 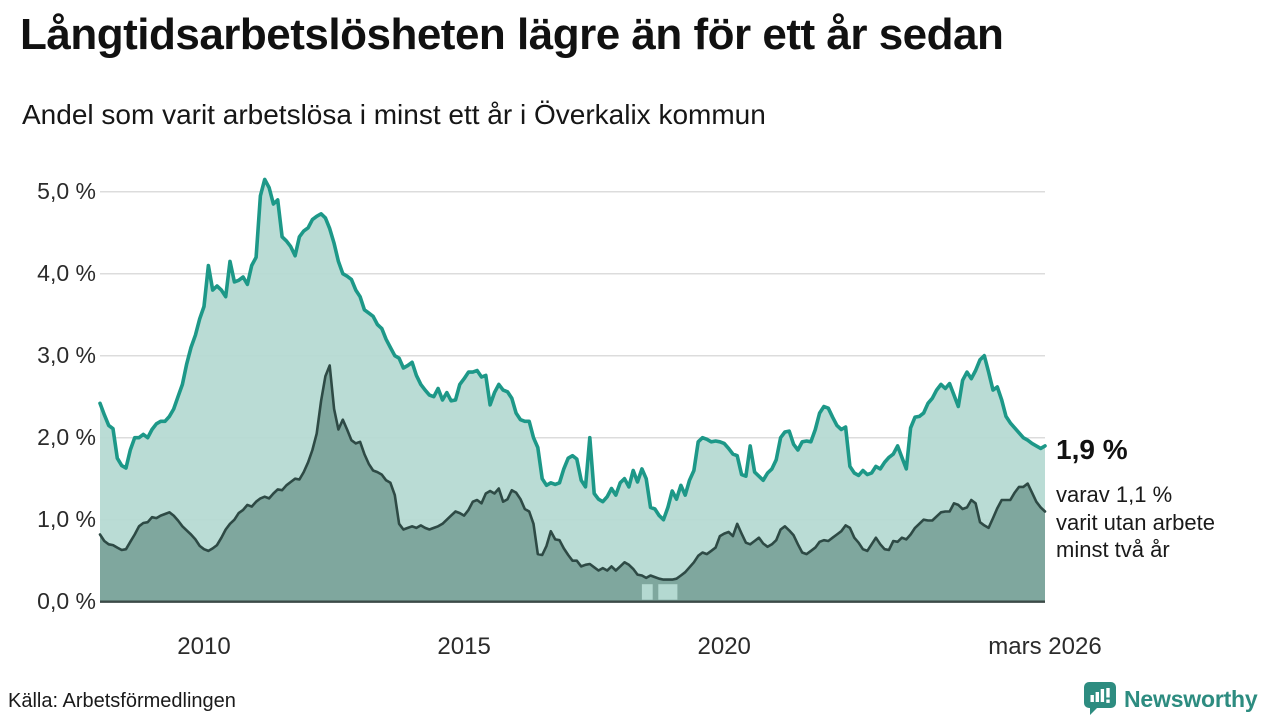 I want to click on y-tick-label: 5,0 %, so click(x=66, y=191).